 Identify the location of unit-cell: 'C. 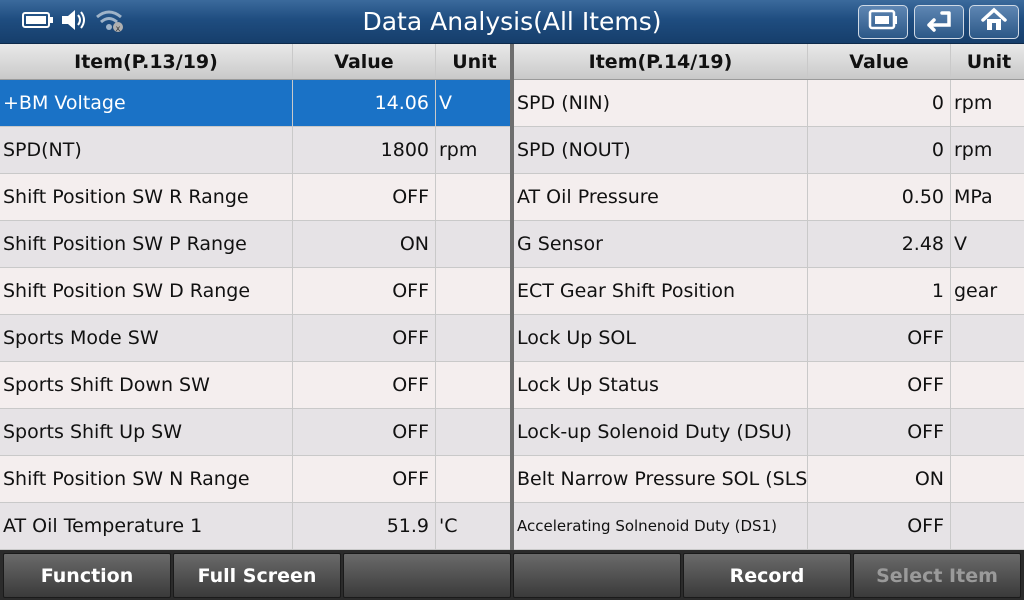
(448, 526).